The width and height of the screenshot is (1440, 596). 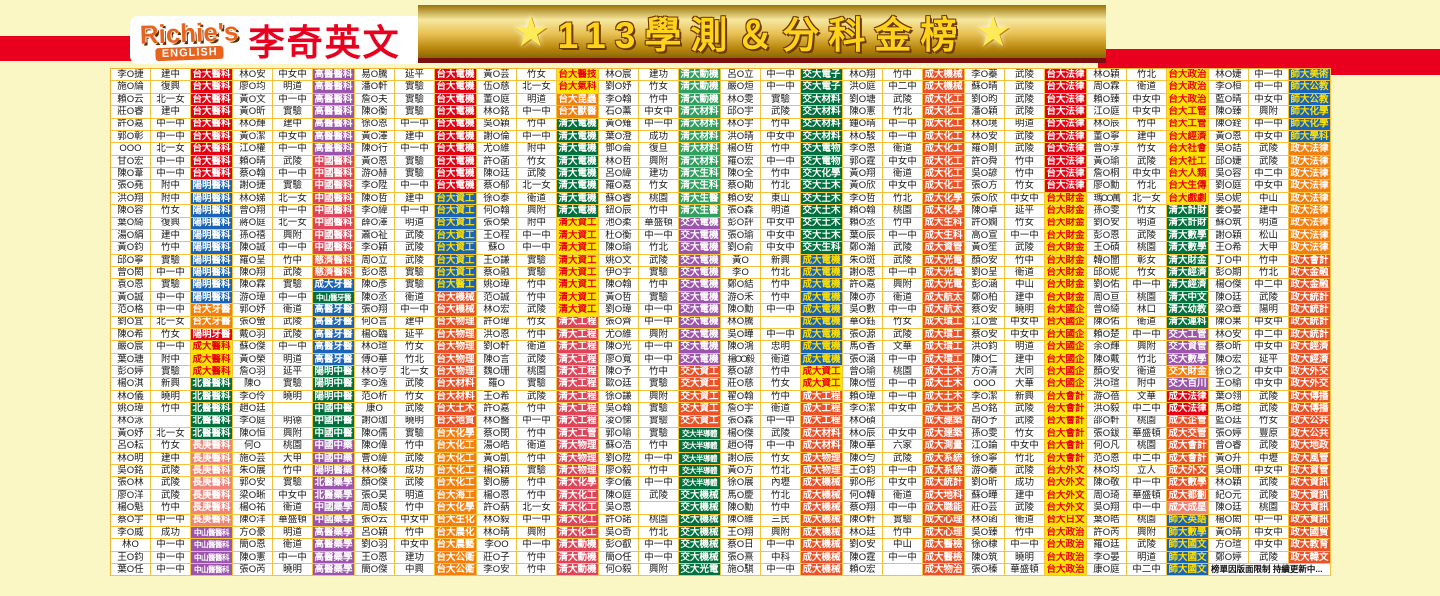 What do you see at coordinates (1026, 557) in the screenshot?
I see `entry-row: 陳O筑 曉明 台大政治` at bounding box center [1026, 557].